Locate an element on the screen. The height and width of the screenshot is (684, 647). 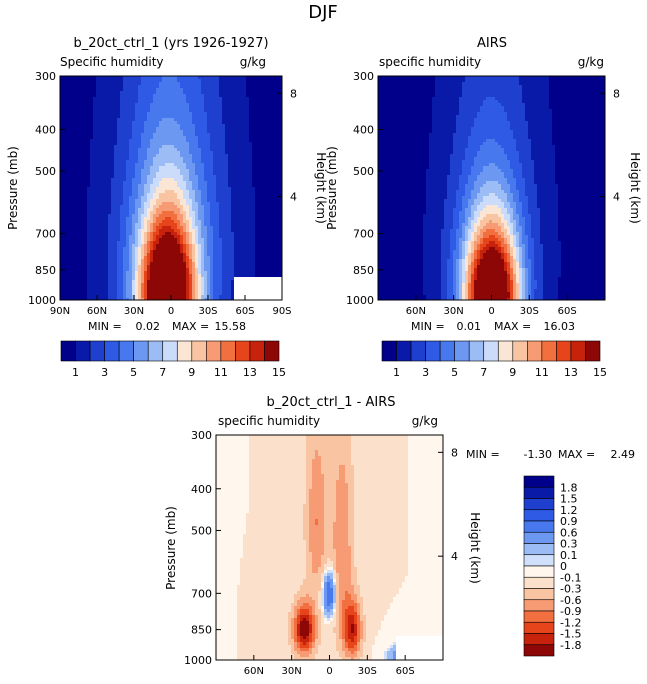
ytick-label: 700 is located at coordinates (45, 234).